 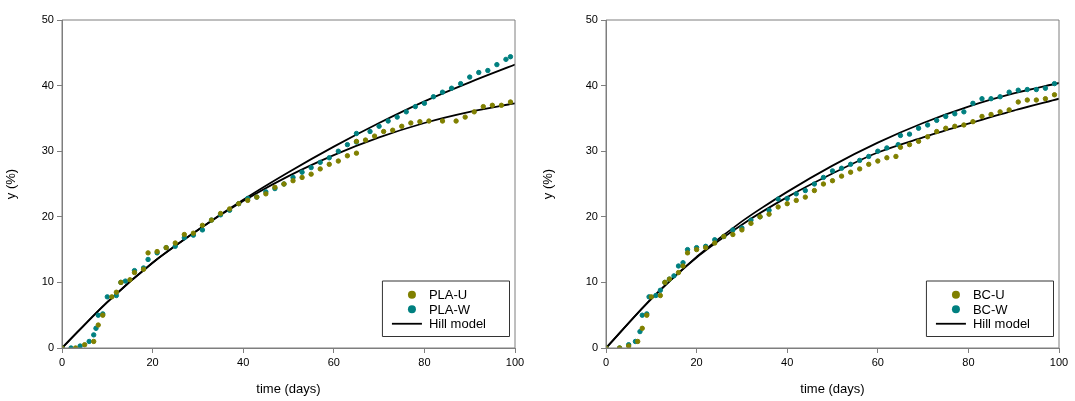 What do you see at coordinates (988, 295) in the screenshot?
I see `legend-label: BC-U` at bounding box center [988, 295].